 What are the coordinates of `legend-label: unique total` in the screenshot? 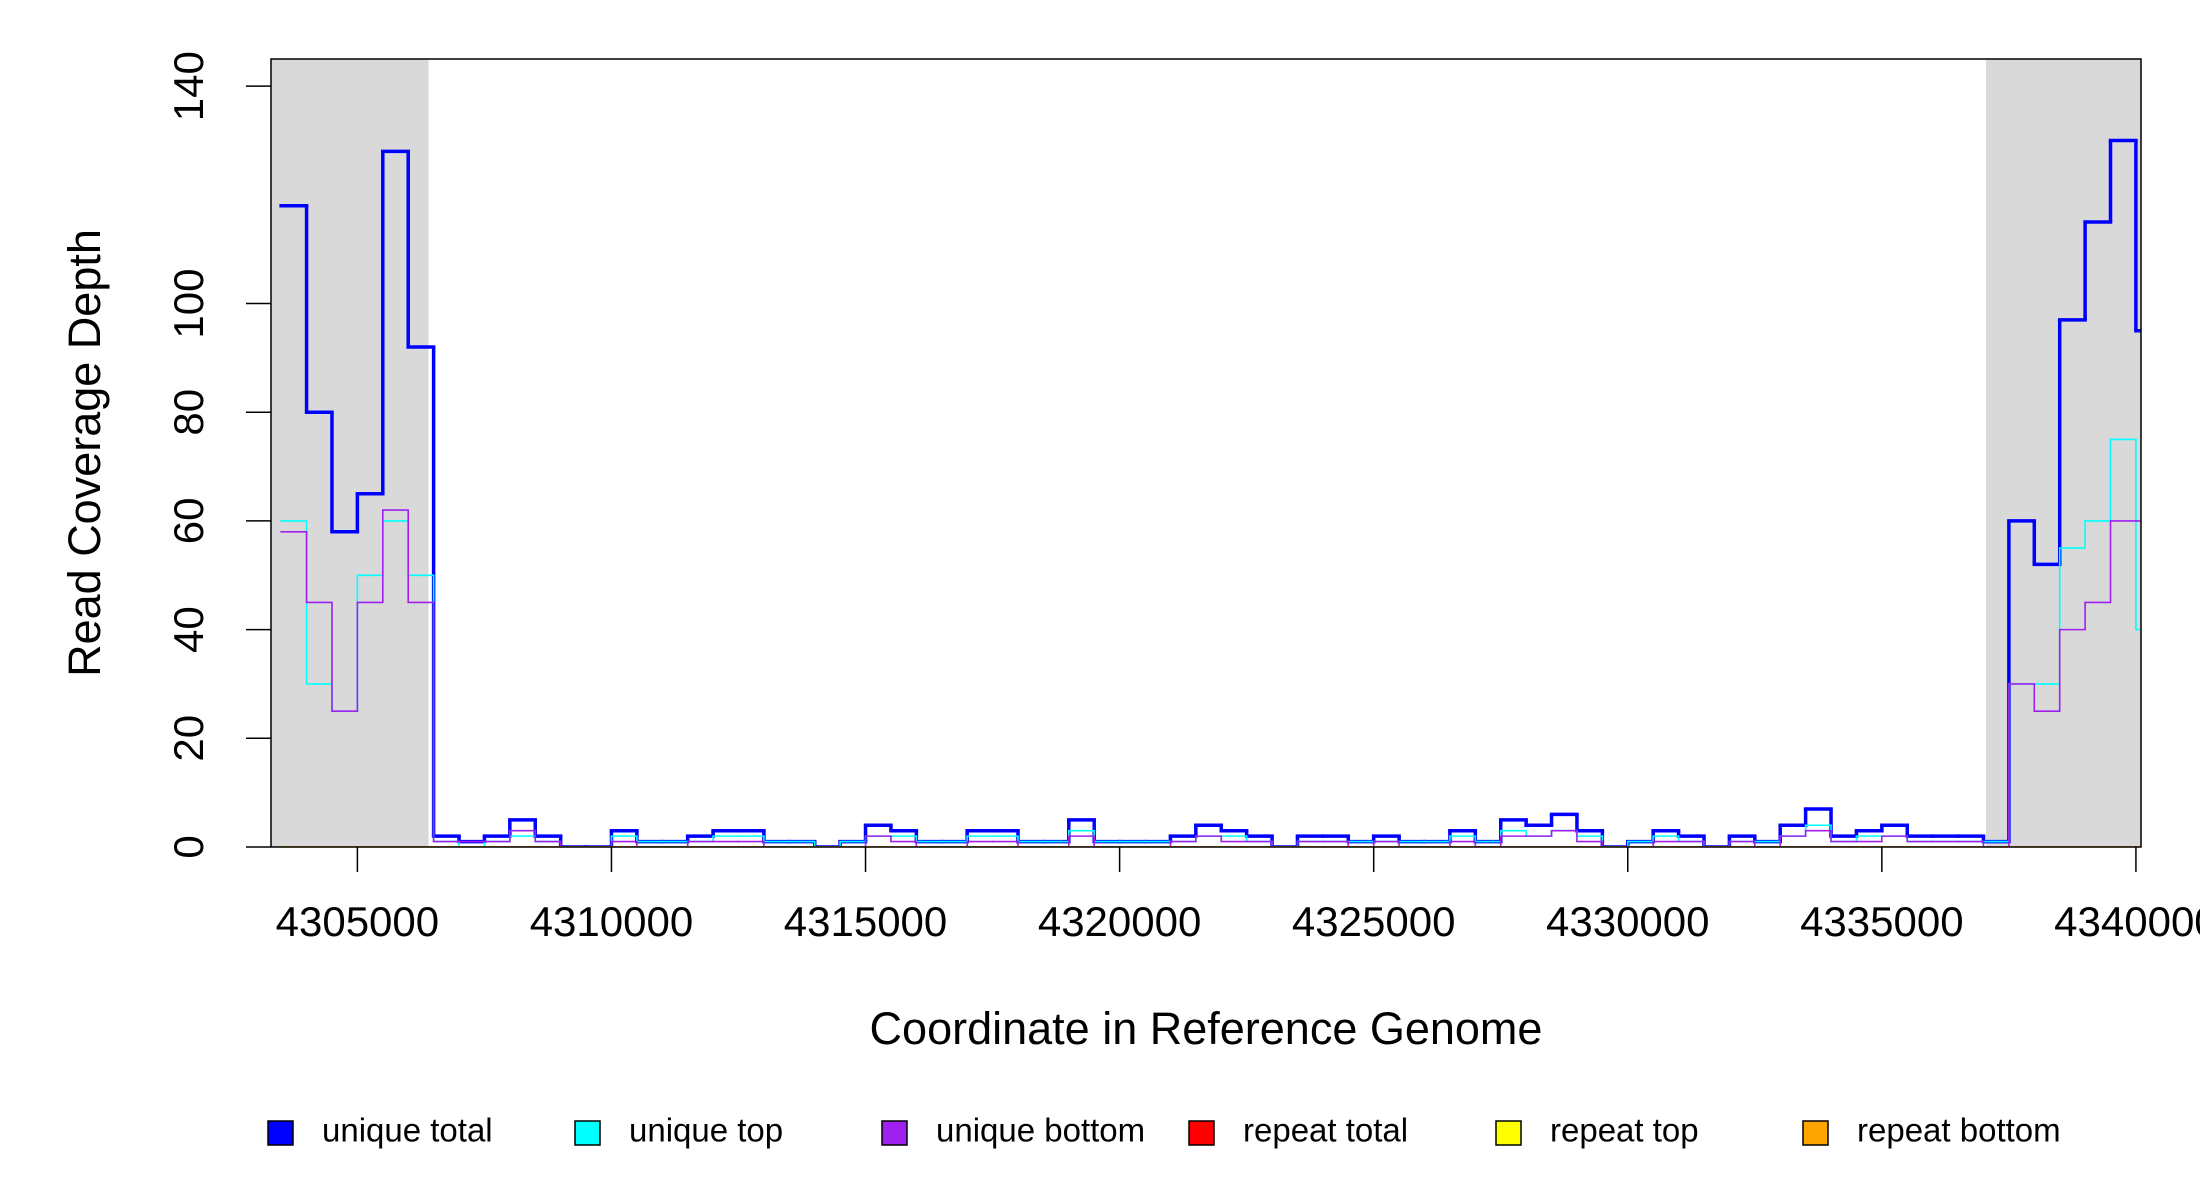 It's located at (407, 1130).